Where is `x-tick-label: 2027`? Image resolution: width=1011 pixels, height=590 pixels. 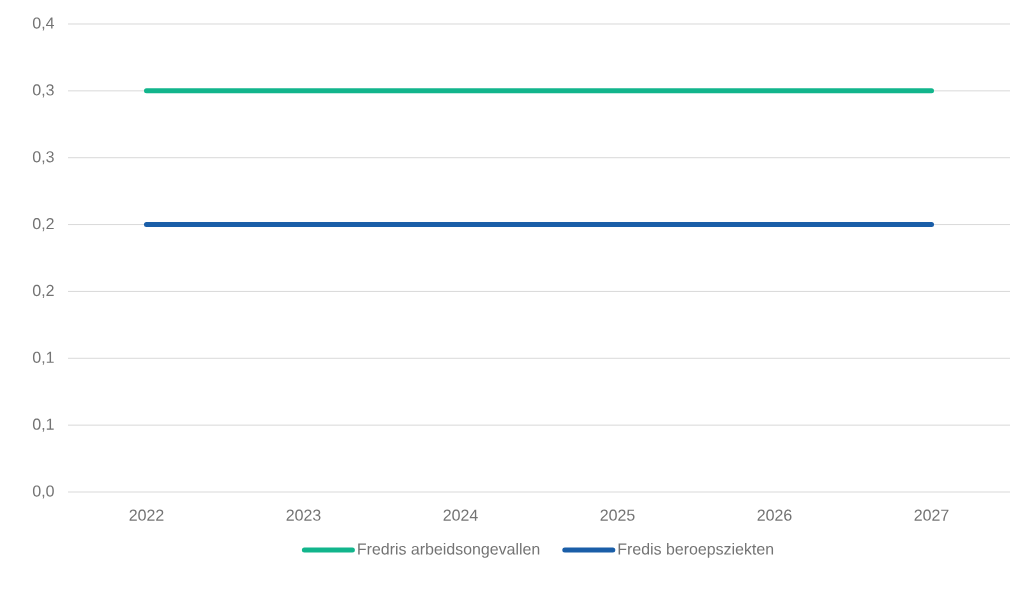 x-tick-label: 2027 is located at coordinates (931, 515).